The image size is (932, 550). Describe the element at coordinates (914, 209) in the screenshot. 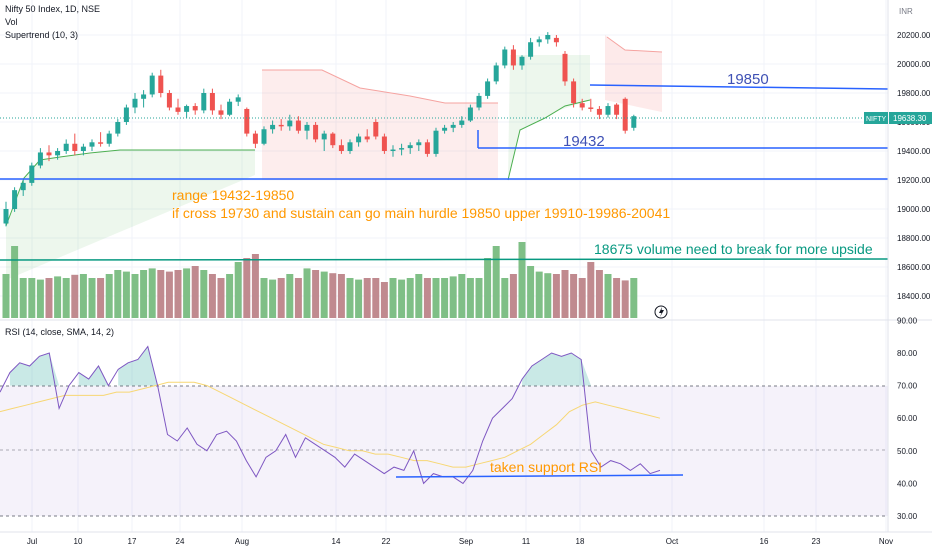

I see `price-tick-label: 19000.00` at that location.